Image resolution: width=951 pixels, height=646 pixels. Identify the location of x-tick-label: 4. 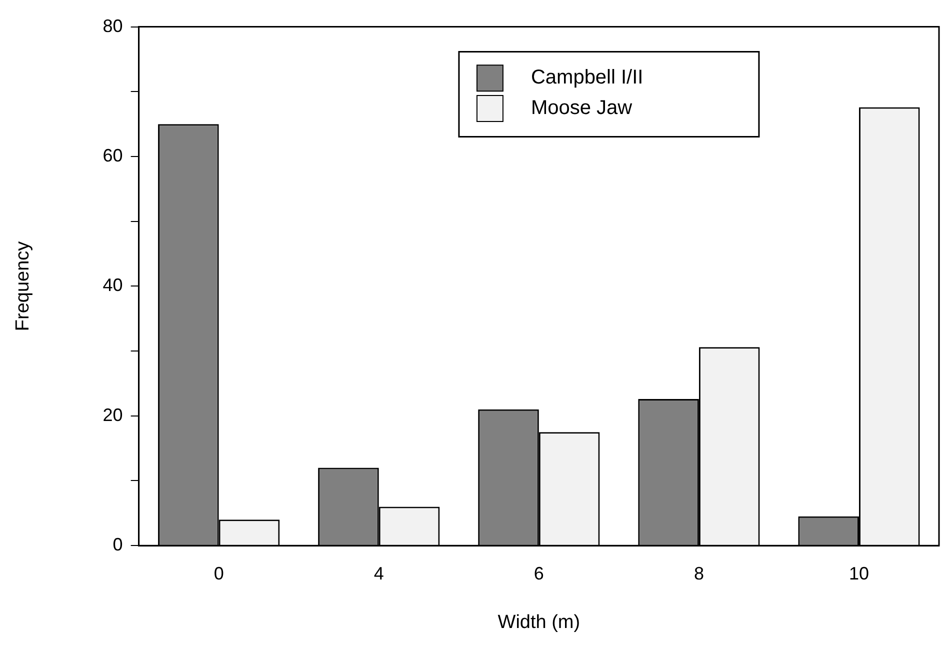
(379, 573).